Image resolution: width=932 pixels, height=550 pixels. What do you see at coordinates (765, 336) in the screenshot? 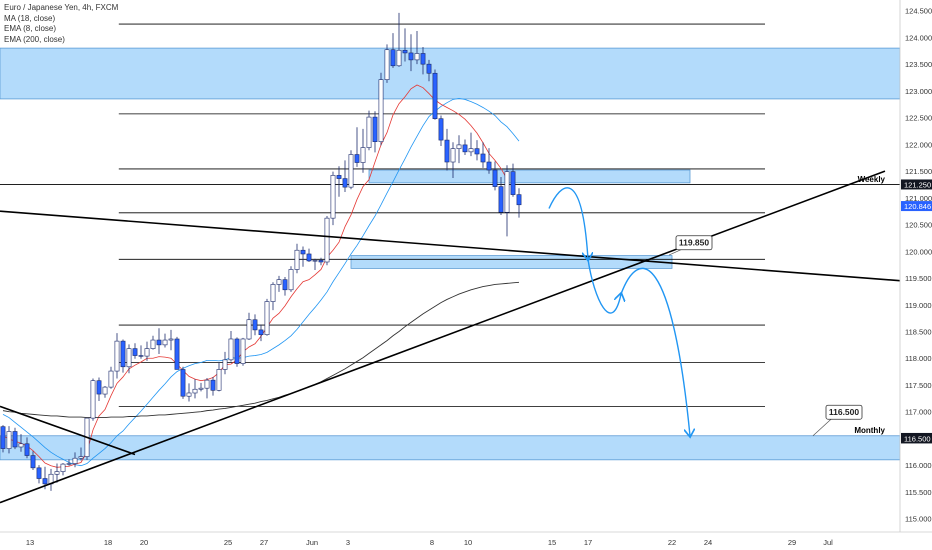
I see `callouts-layer: 119.850 116.500` at bounding box center [765, 336].